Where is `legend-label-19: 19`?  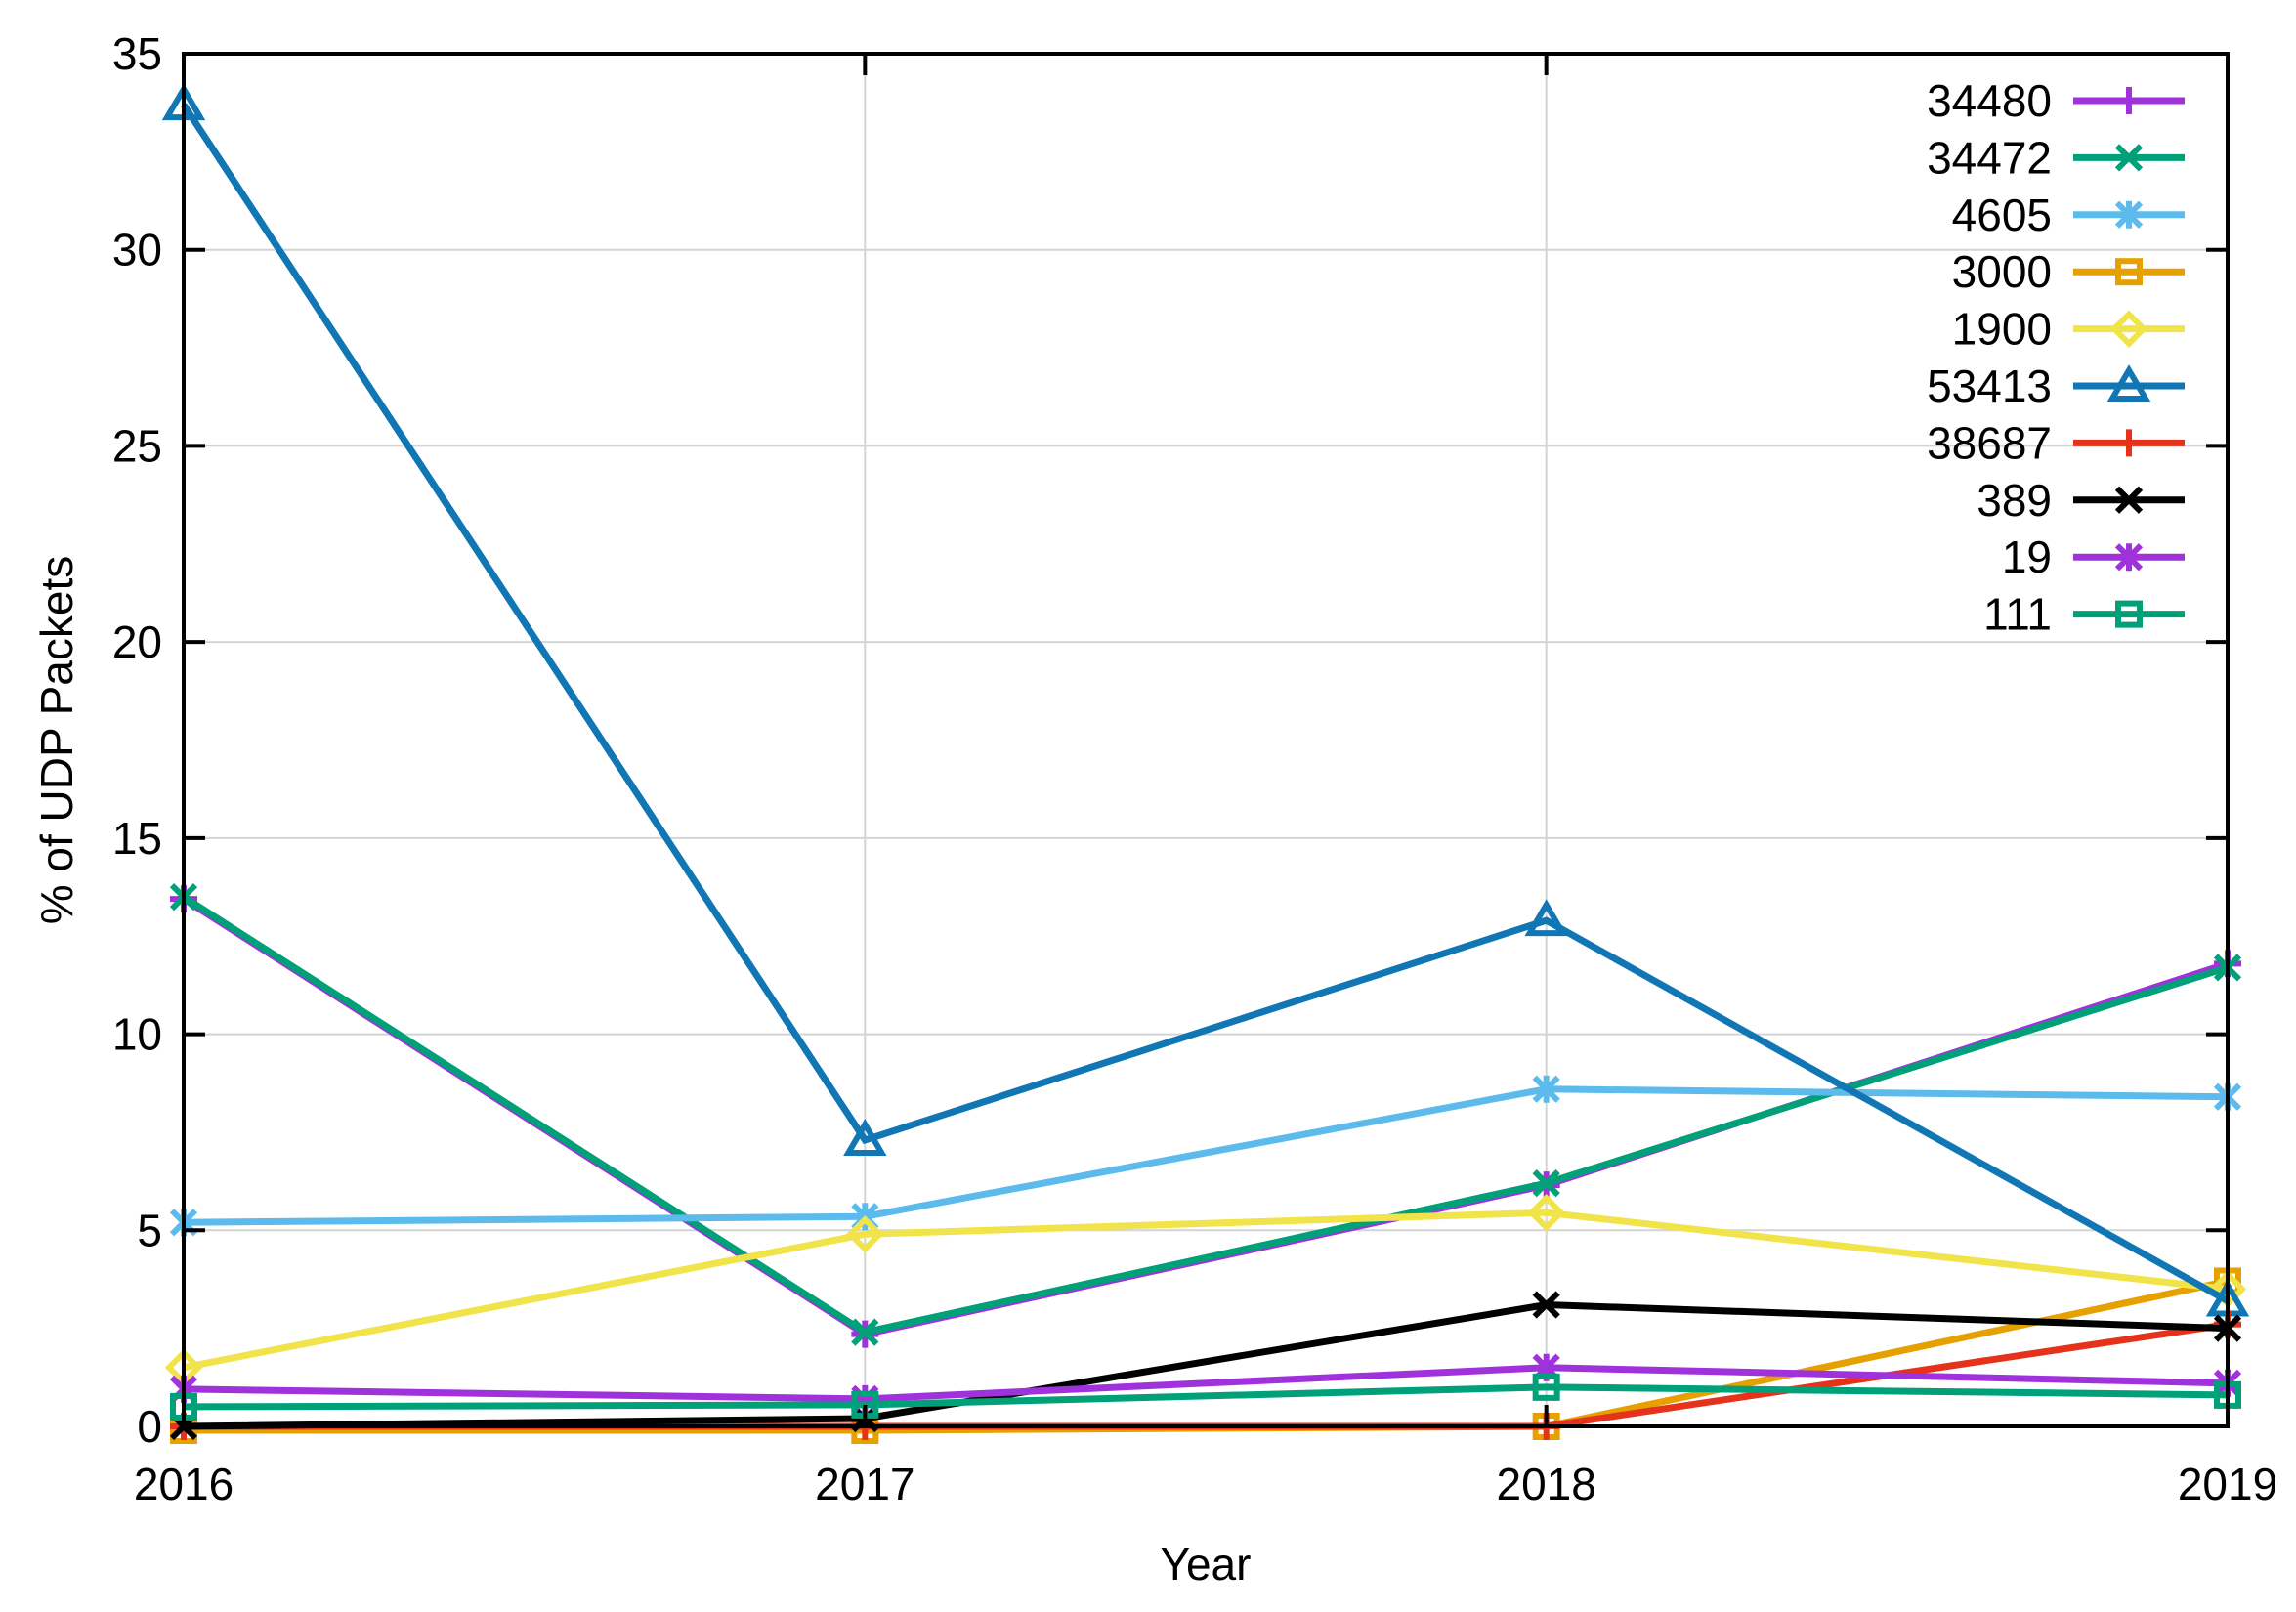 legend-label-19: 19 is located at coordinates (2027, 556).